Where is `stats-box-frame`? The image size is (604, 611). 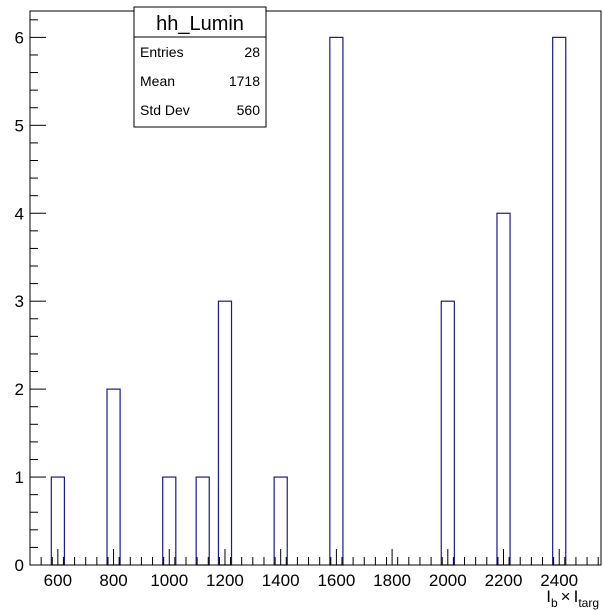
stats-box-frame is located at coordinates (200, 67).